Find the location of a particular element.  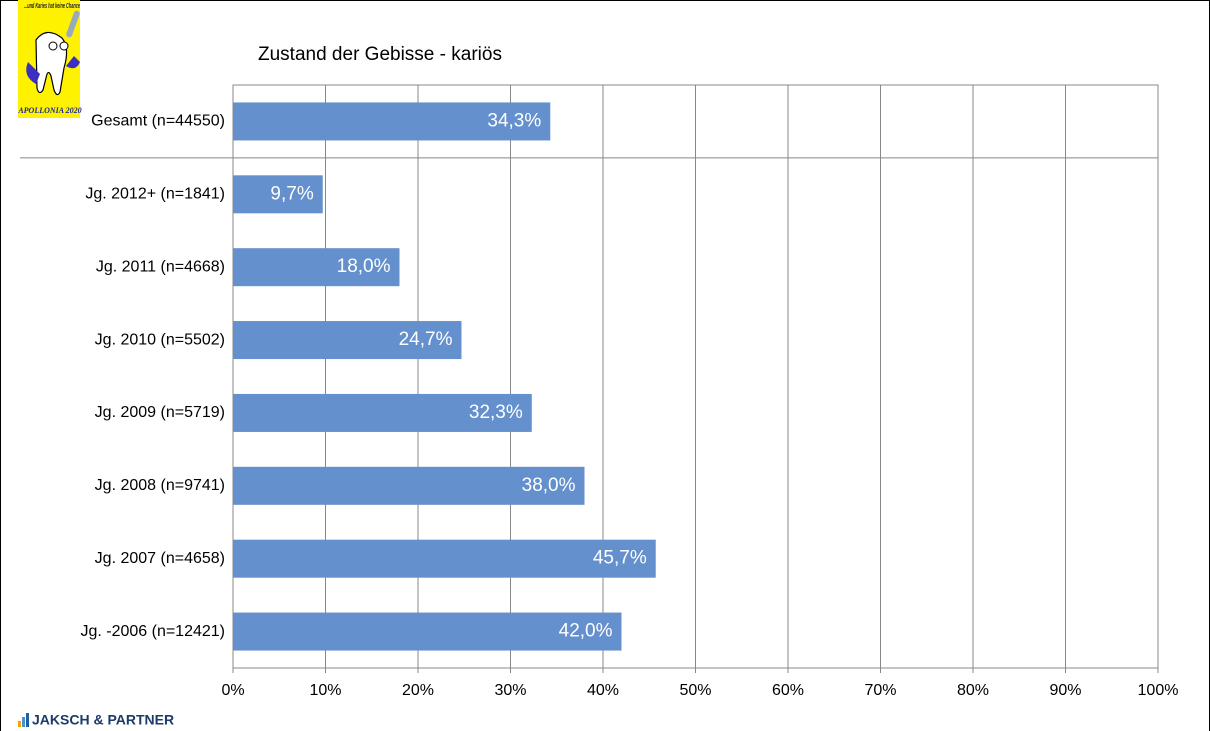

y-tick-label: Jg. -2006 (n=12421) is located at coordinates (152, 631).